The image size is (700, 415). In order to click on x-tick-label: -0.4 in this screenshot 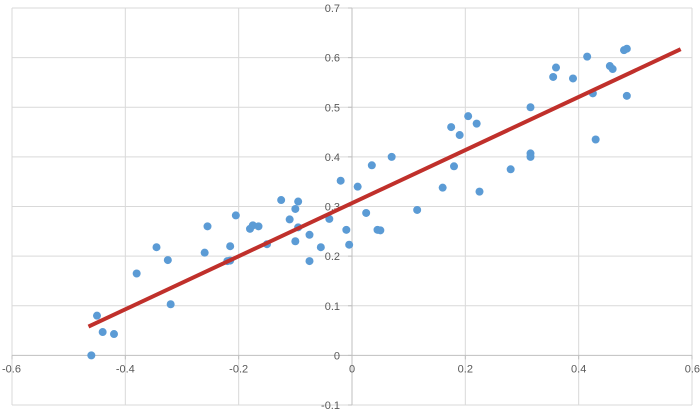, I will do `click(125, 369)`.